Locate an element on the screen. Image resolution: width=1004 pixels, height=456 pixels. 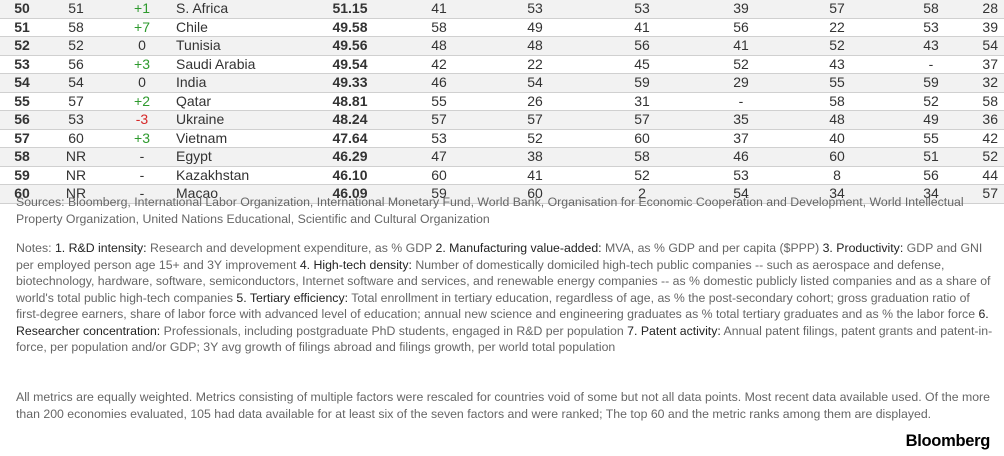
table-row: 60 NR - Macao 46.09 59 60 2 54 34 34 57 is located at coordinates (502, 194).